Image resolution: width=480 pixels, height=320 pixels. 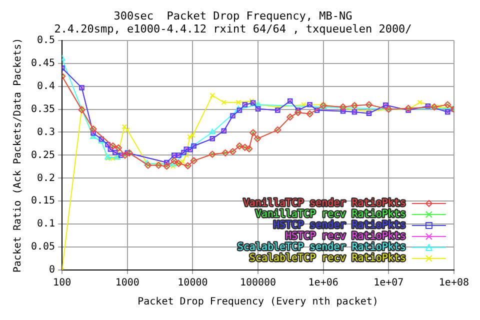 I want to click on y-tick-label: 0, so click(x=52, y=270).